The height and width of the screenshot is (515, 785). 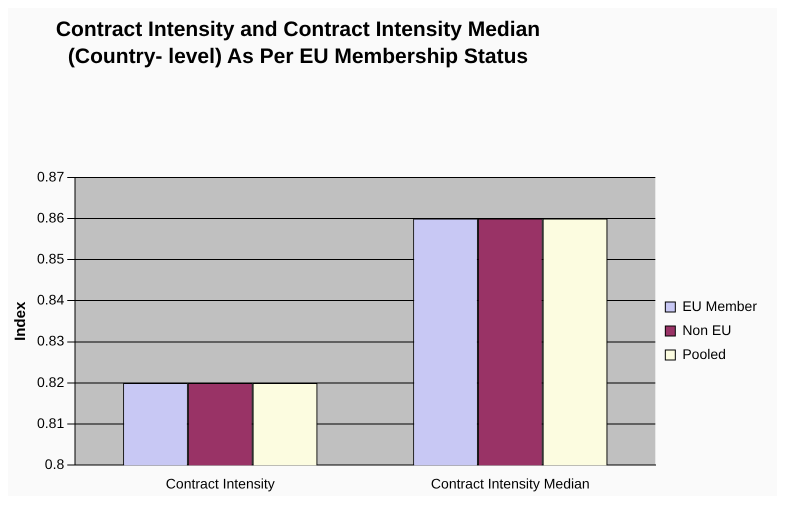 I want to click on y-tick-label: 0.81, so click(x=50, y=422).